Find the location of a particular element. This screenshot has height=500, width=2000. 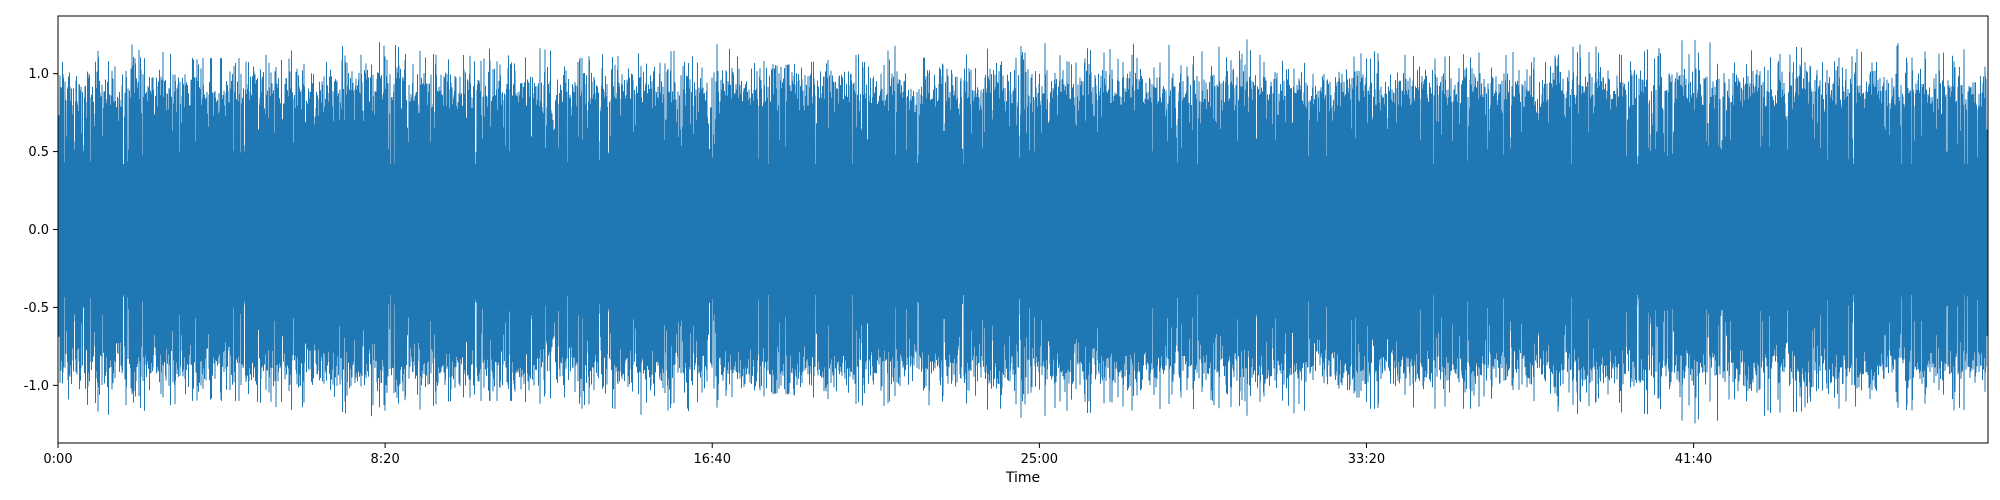

x-tick-label: 16:40 is located at coordinates (712, 459).